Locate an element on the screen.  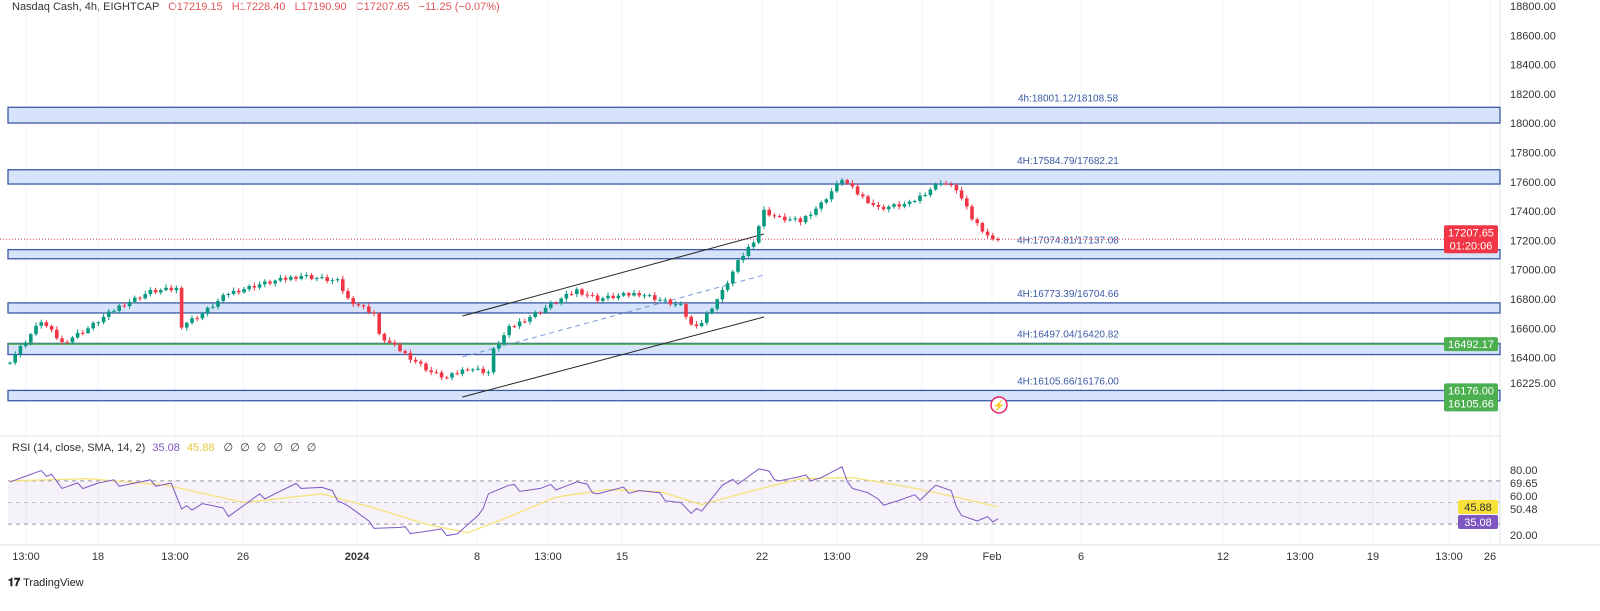
zone-price-tag-text: 16176.00 is located at coordinates (1471, 391).